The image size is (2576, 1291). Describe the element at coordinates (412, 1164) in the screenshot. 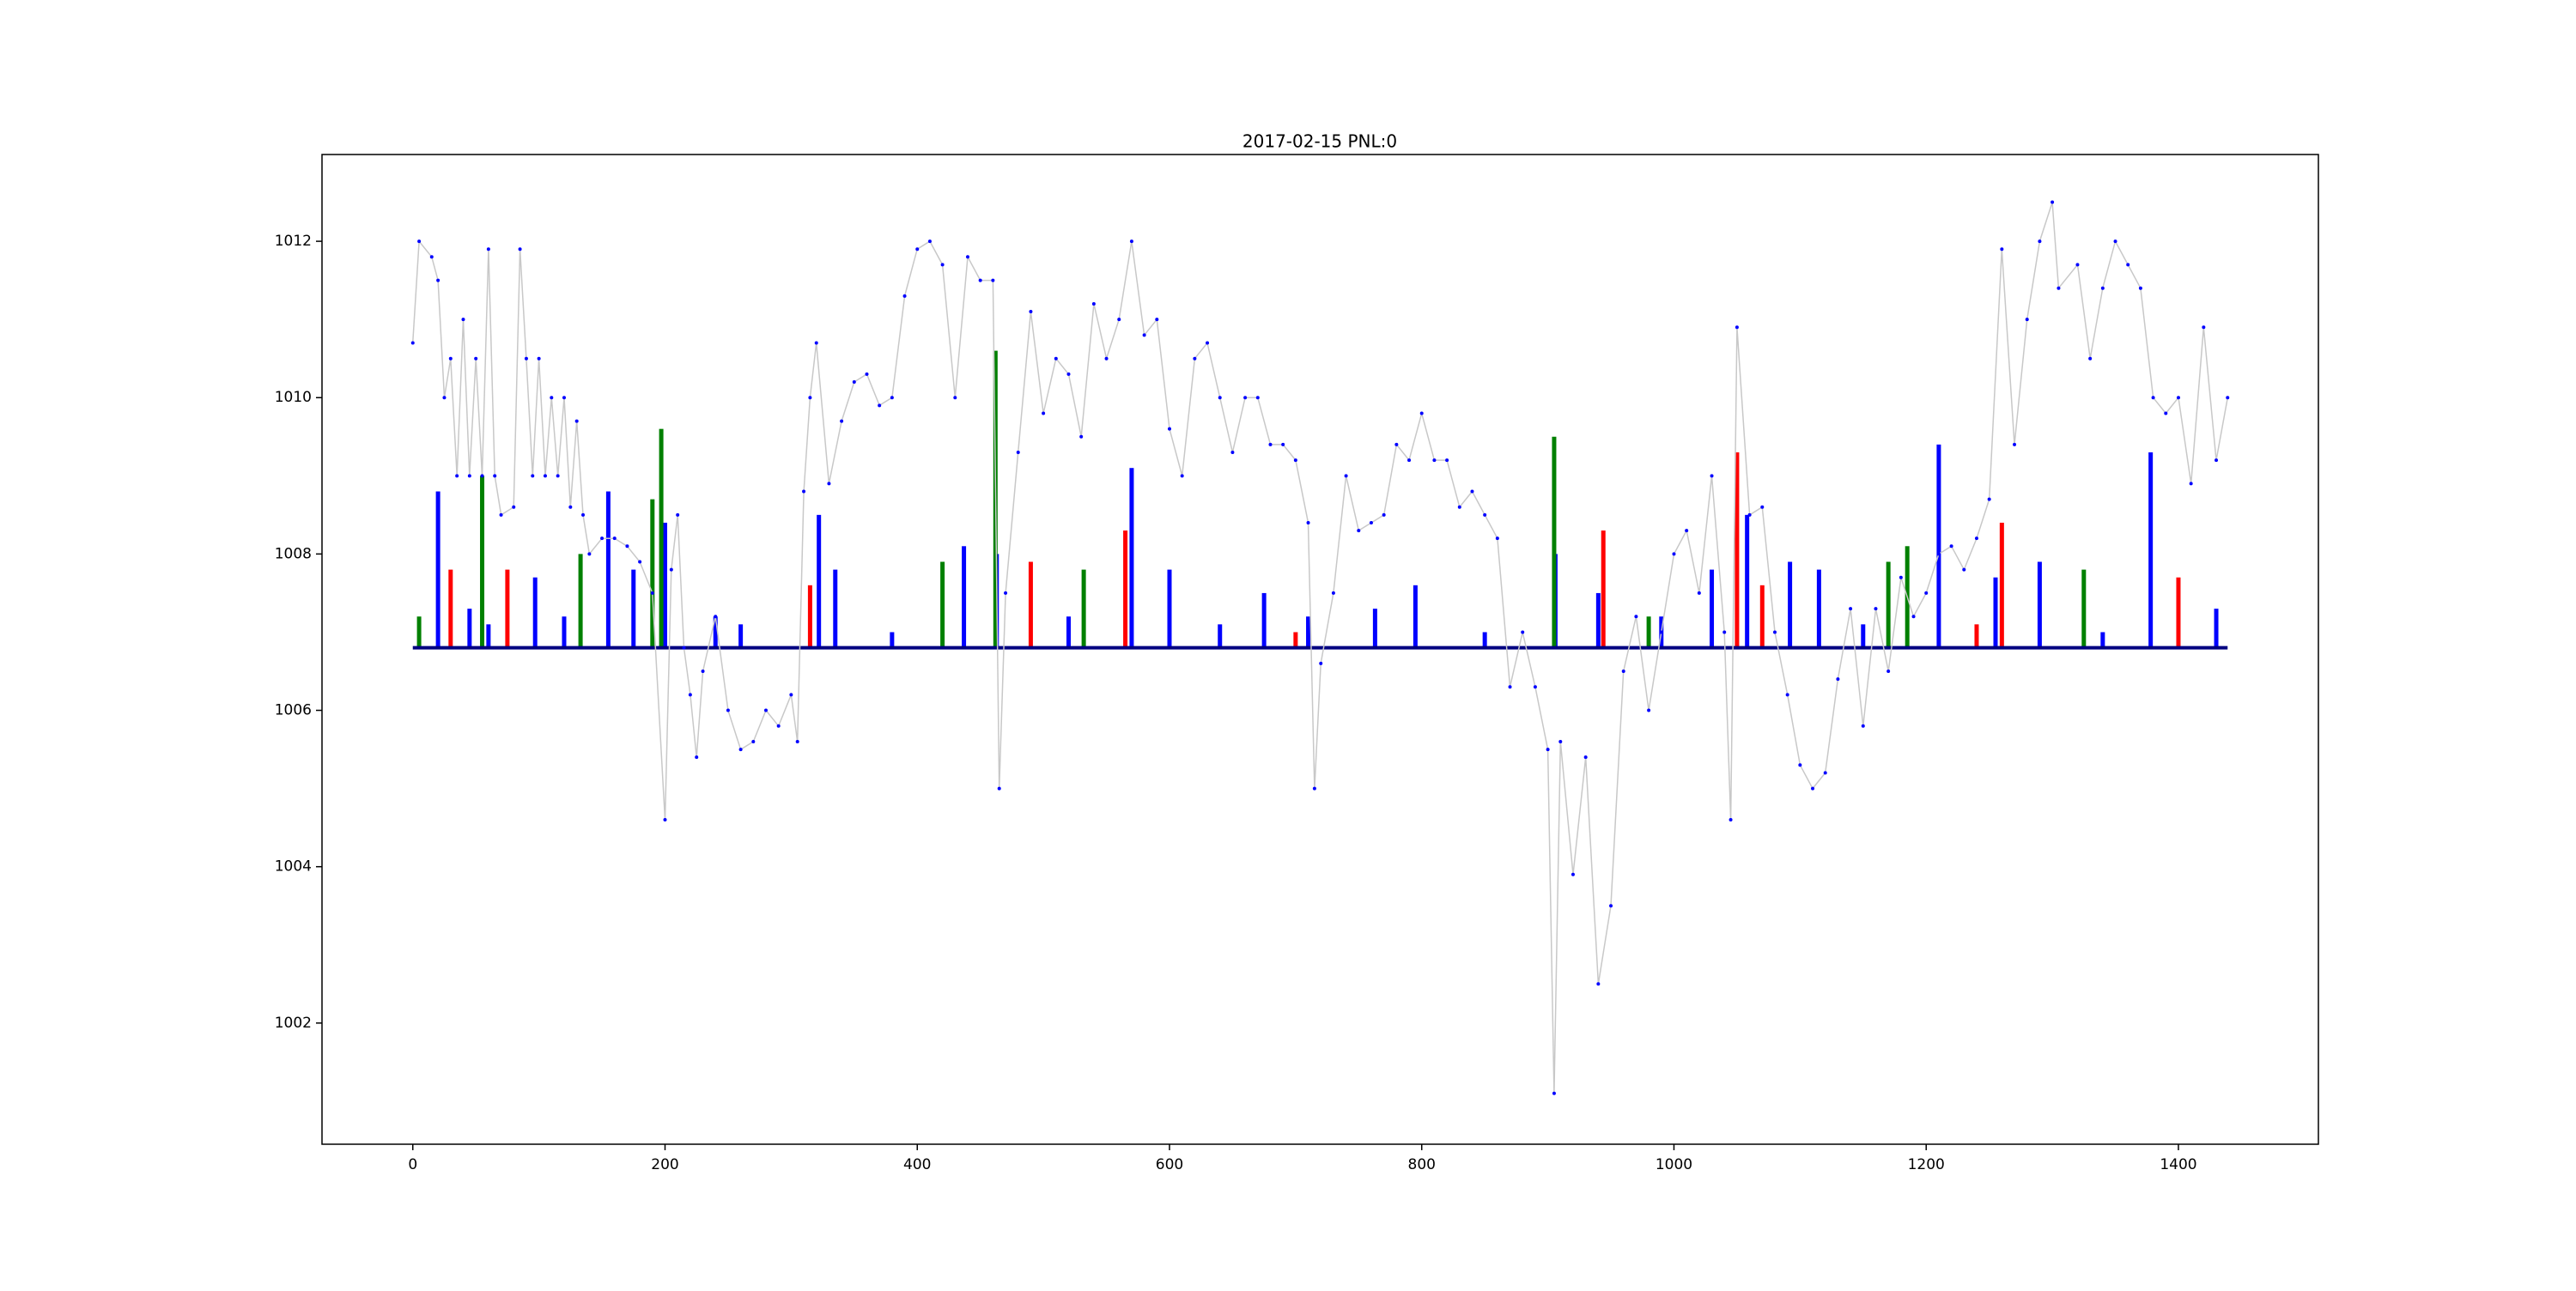

I see `x-tick-label: 0` at that location.